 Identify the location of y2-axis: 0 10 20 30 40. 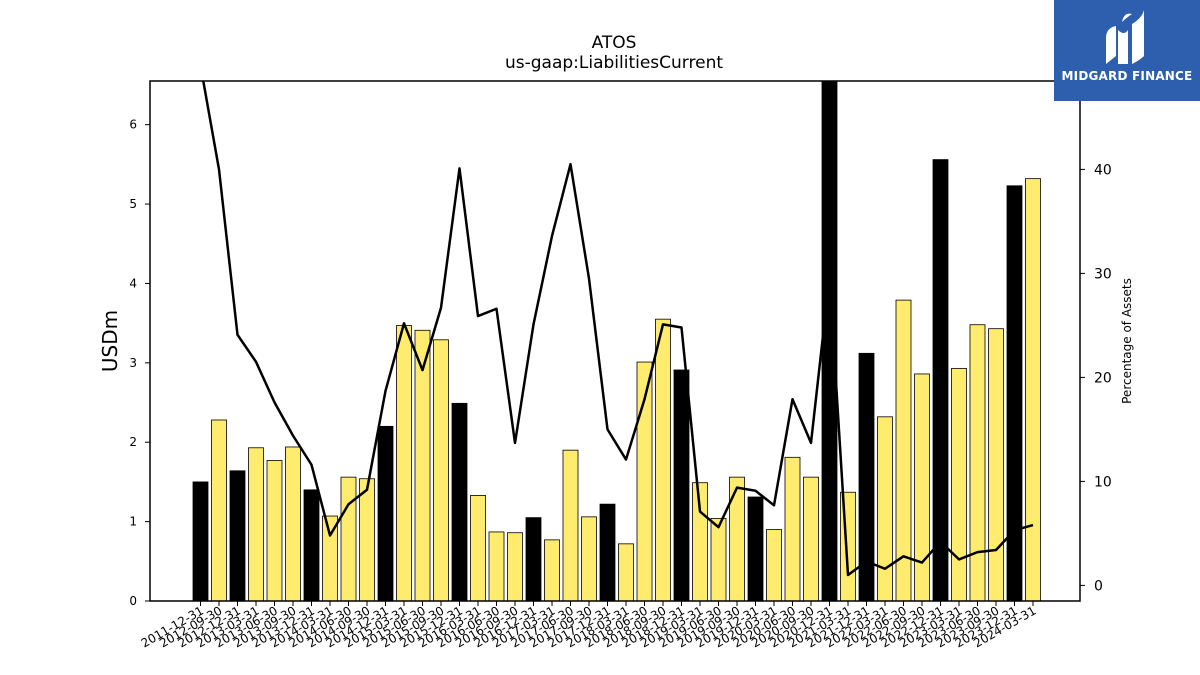
(1096, 378).